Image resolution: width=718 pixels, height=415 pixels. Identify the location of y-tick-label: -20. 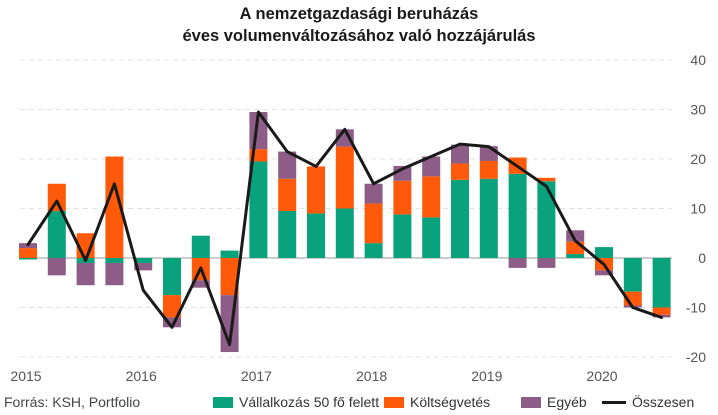
(696, 357).